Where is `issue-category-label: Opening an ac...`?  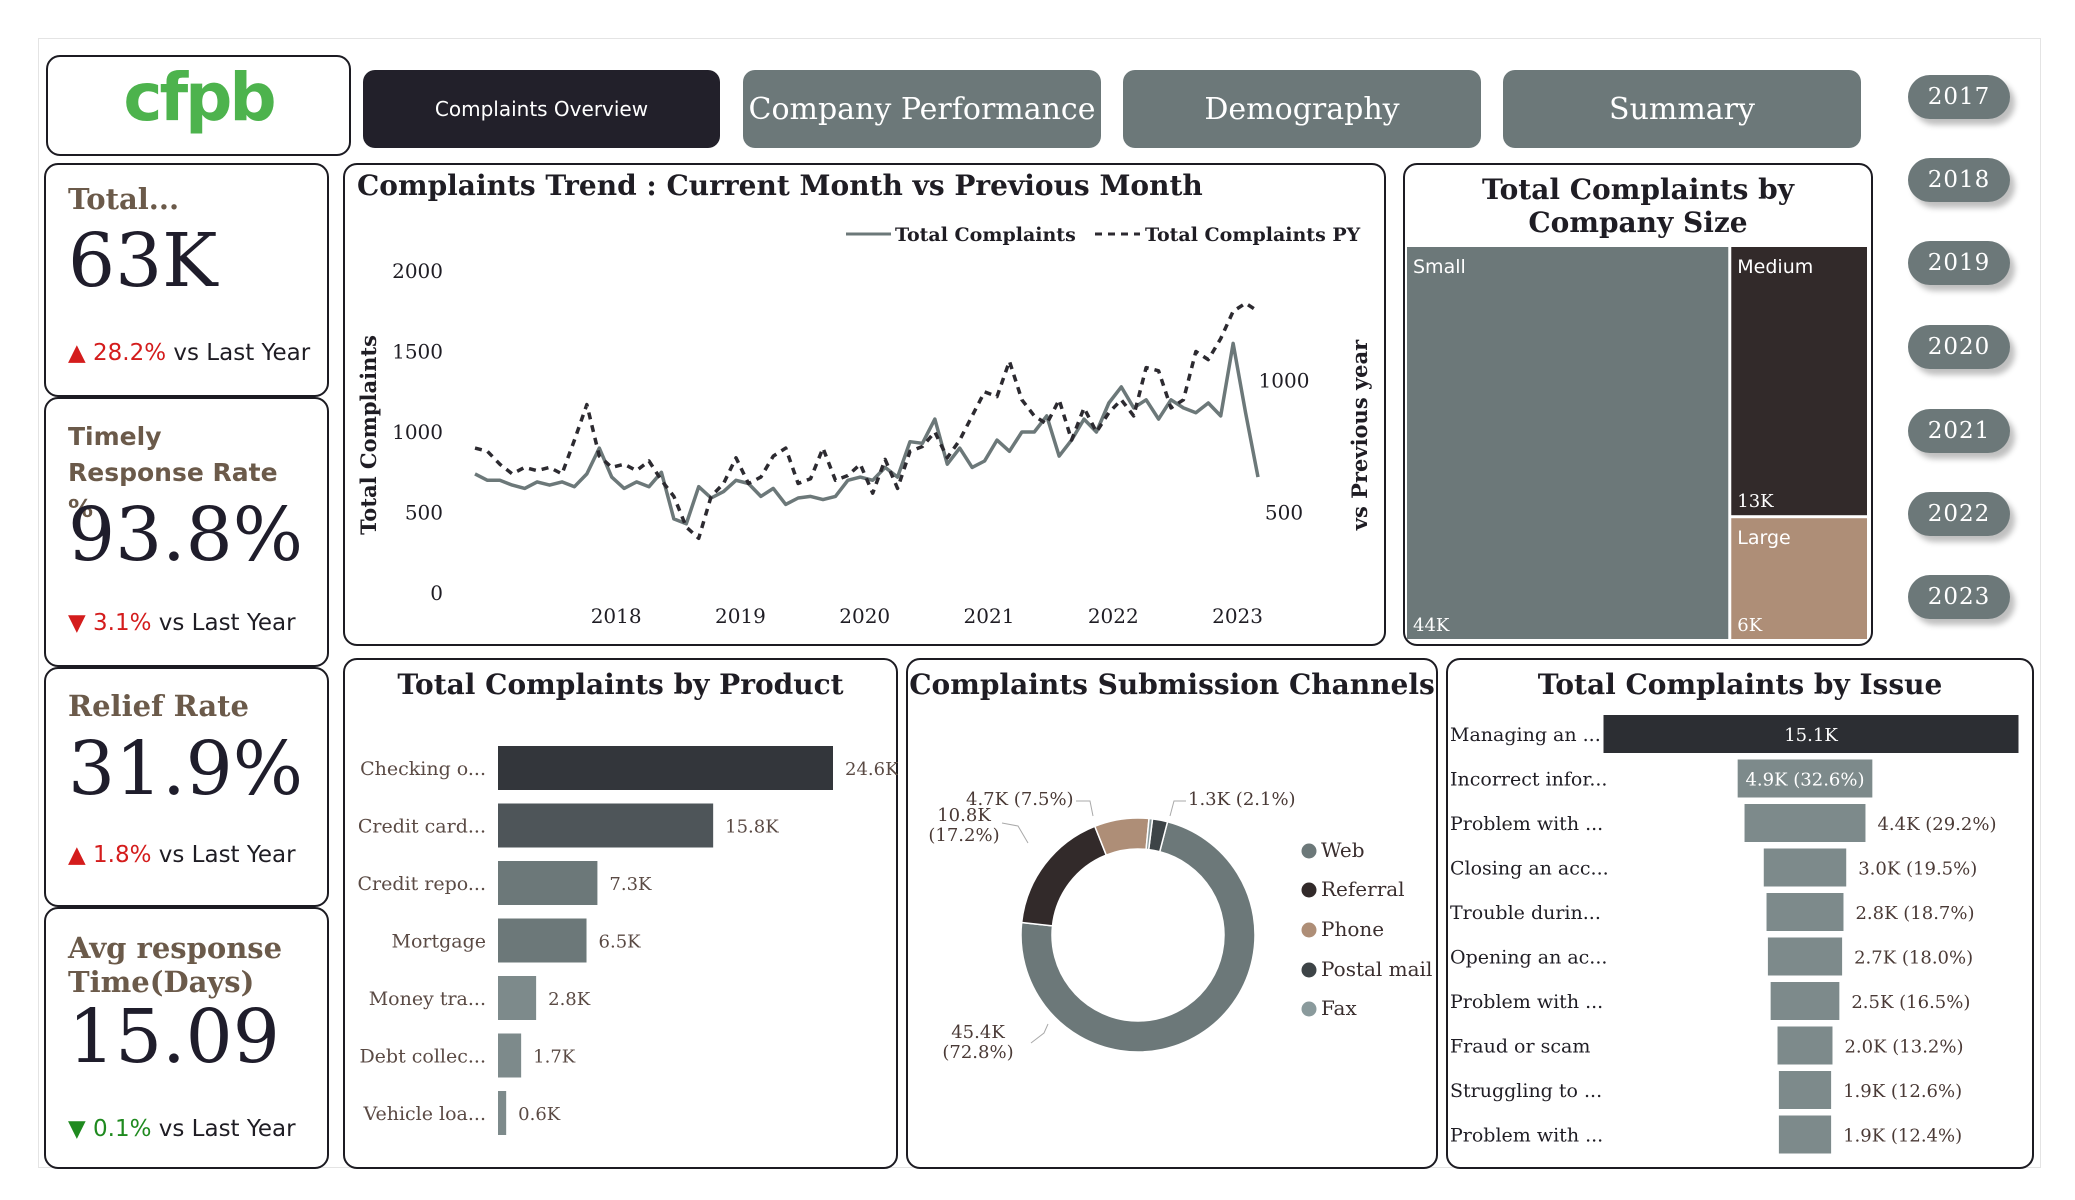
issue-category-label: Opening an ac... is located at coordinates (1528, 958).